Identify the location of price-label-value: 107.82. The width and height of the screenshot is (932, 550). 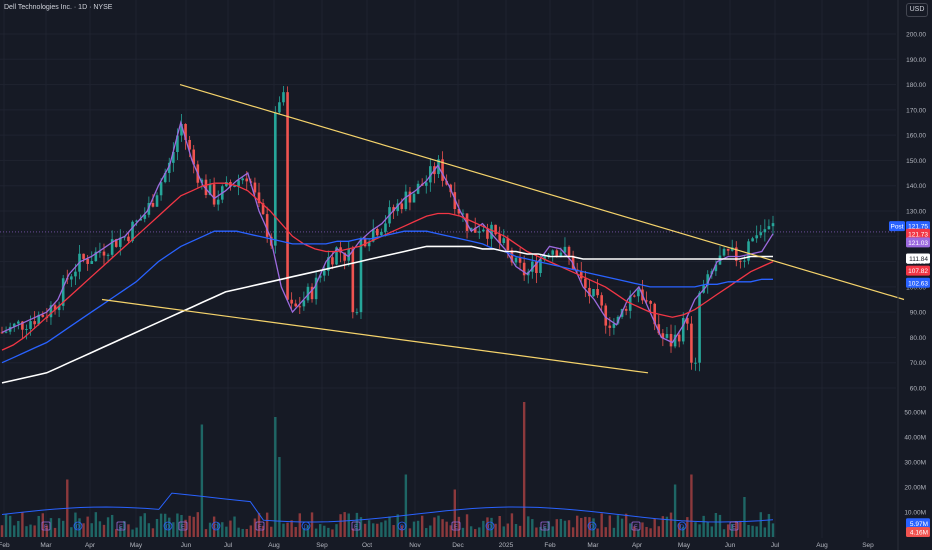
(918, 271).